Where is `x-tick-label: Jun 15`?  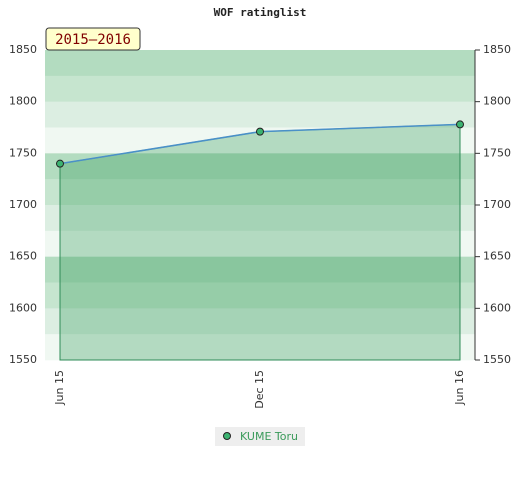 x-tick-label: Jun 15 is located at coordinates (59, 388).